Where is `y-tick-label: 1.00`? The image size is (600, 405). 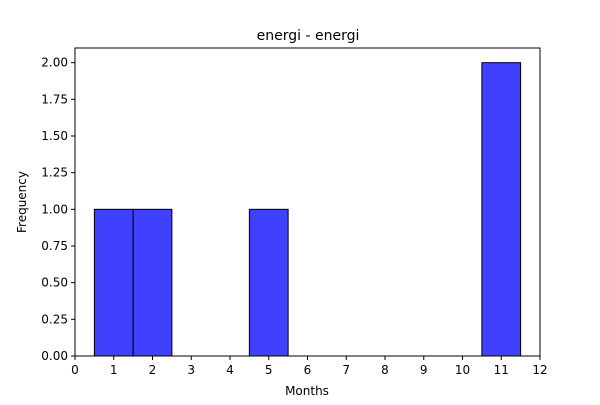 y-tick-label: 1.00 is located at coordinates (54, 209).